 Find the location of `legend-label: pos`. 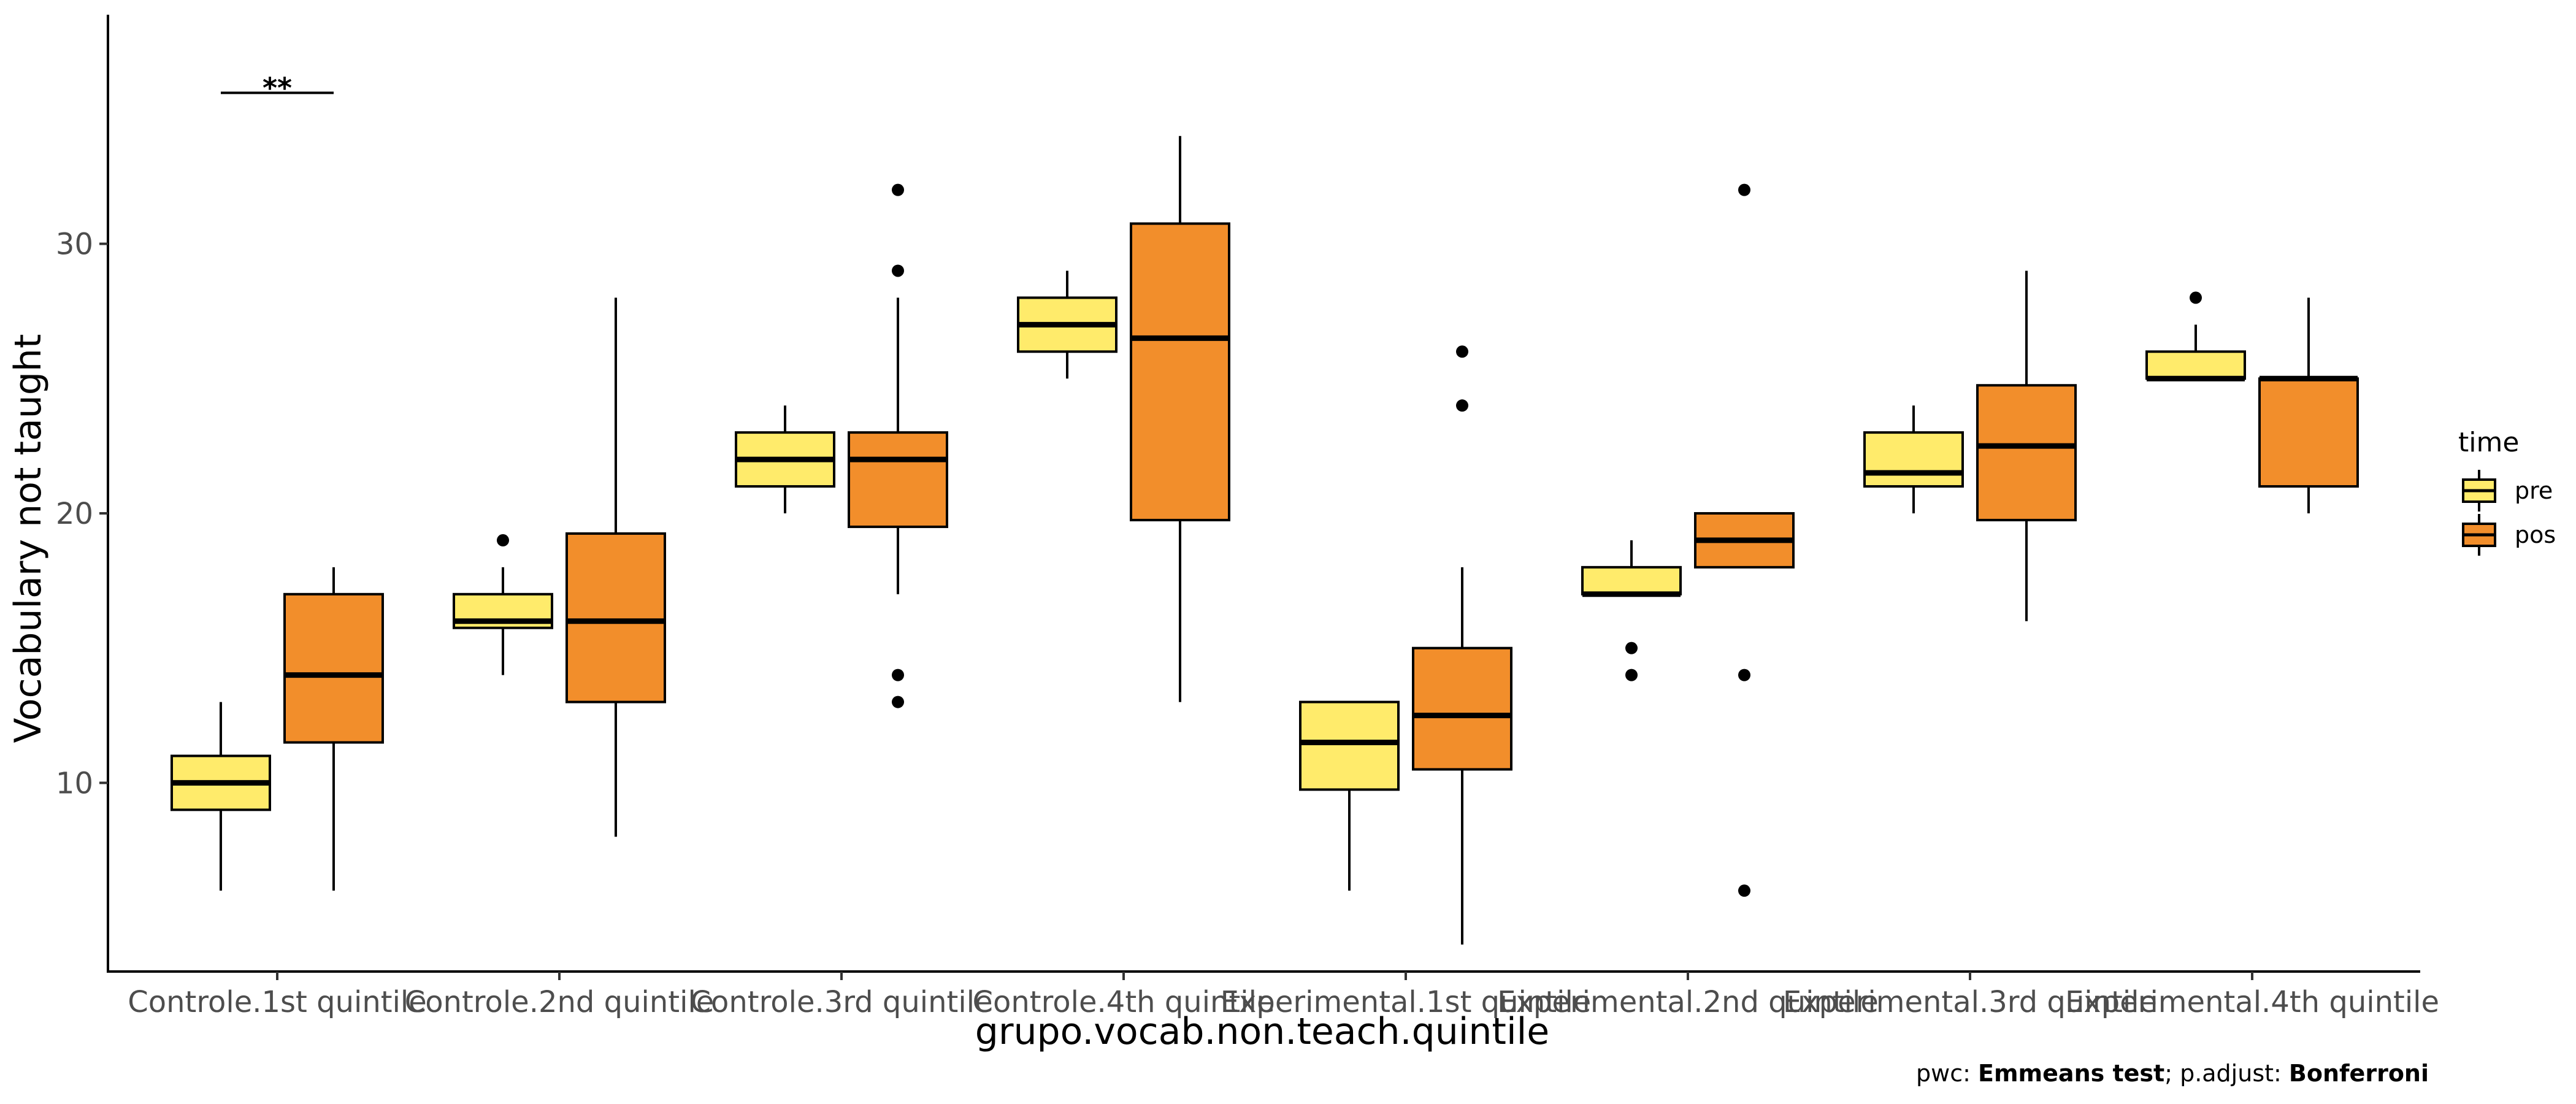

legend-label: pos is located at coordinates (2535, 534).